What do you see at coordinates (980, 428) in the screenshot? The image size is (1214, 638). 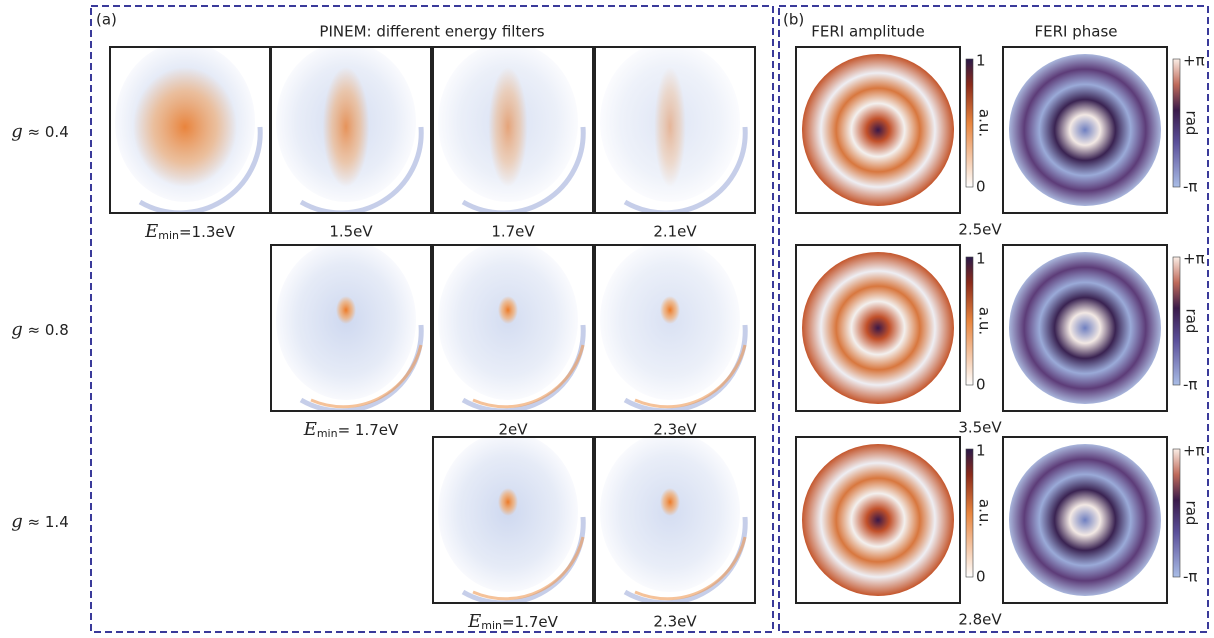 I see `energy-label: 3.5eV` at bounding box center [980, 428].